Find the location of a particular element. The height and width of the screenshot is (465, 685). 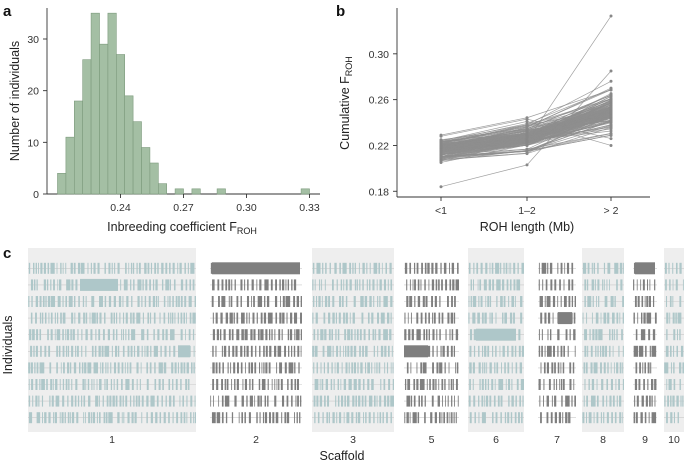

x-tick-label: 1–2 is located at coordinates (527, 211).